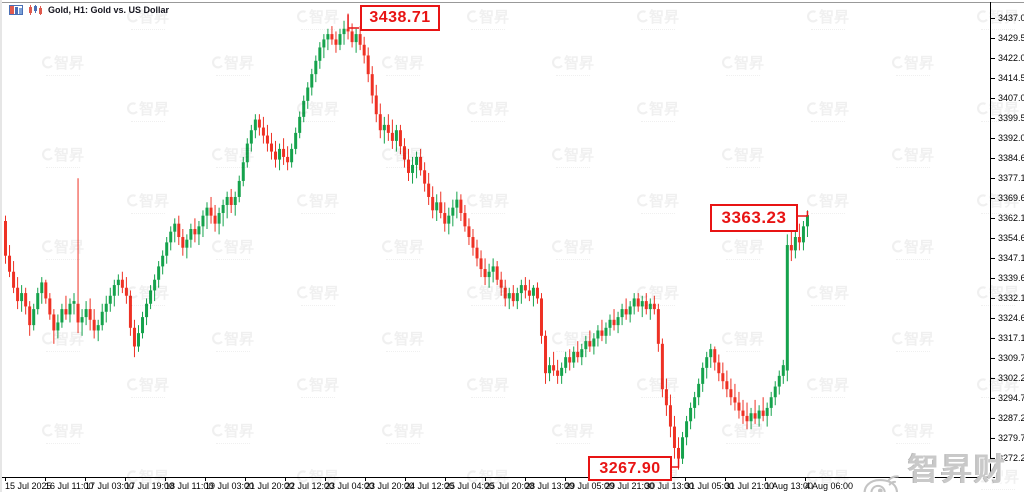 The height and width of the screenshot is (492, 1024). I want to click on chart-title: Gold, H1: Gold vs. US Dollar, so click(109, 10).